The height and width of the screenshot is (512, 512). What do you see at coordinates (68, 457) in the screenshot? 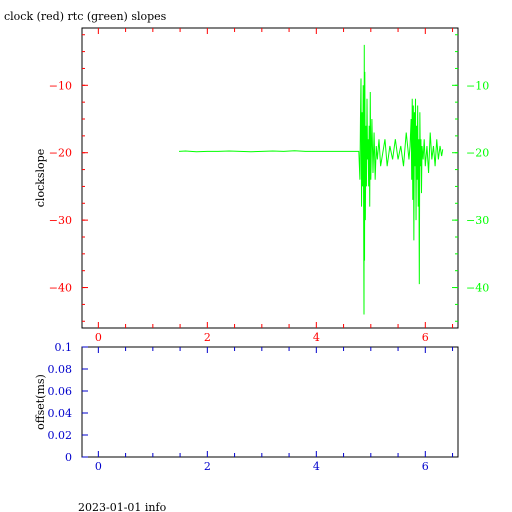
I see `y-tick-label: 0` at bounding box center [68, 457].